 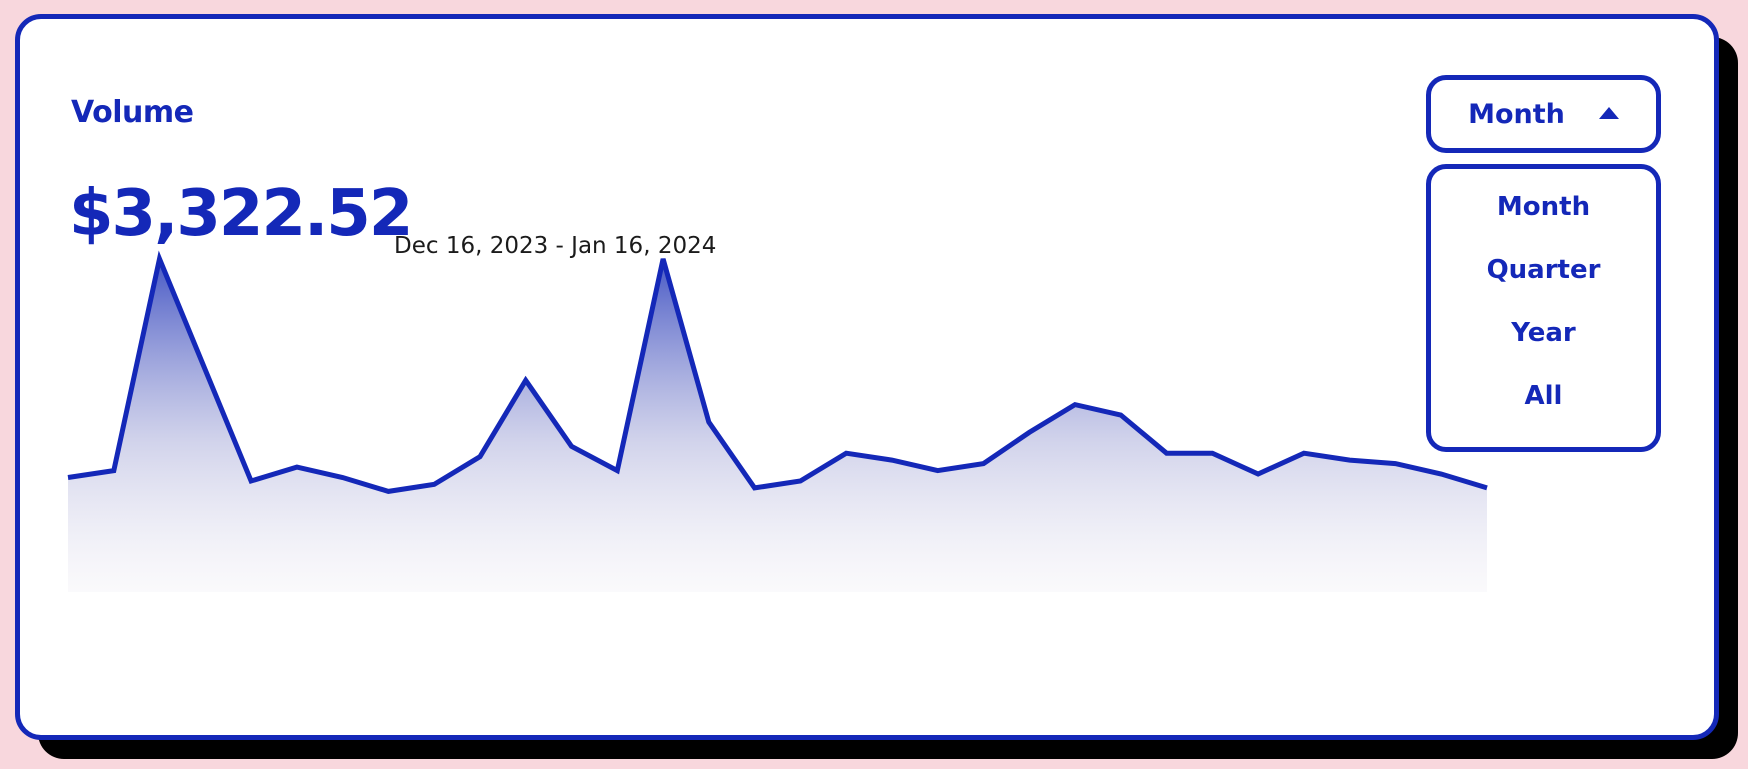 I want to click on period-dropdown-button: Month, so click(x=1543, y=114).